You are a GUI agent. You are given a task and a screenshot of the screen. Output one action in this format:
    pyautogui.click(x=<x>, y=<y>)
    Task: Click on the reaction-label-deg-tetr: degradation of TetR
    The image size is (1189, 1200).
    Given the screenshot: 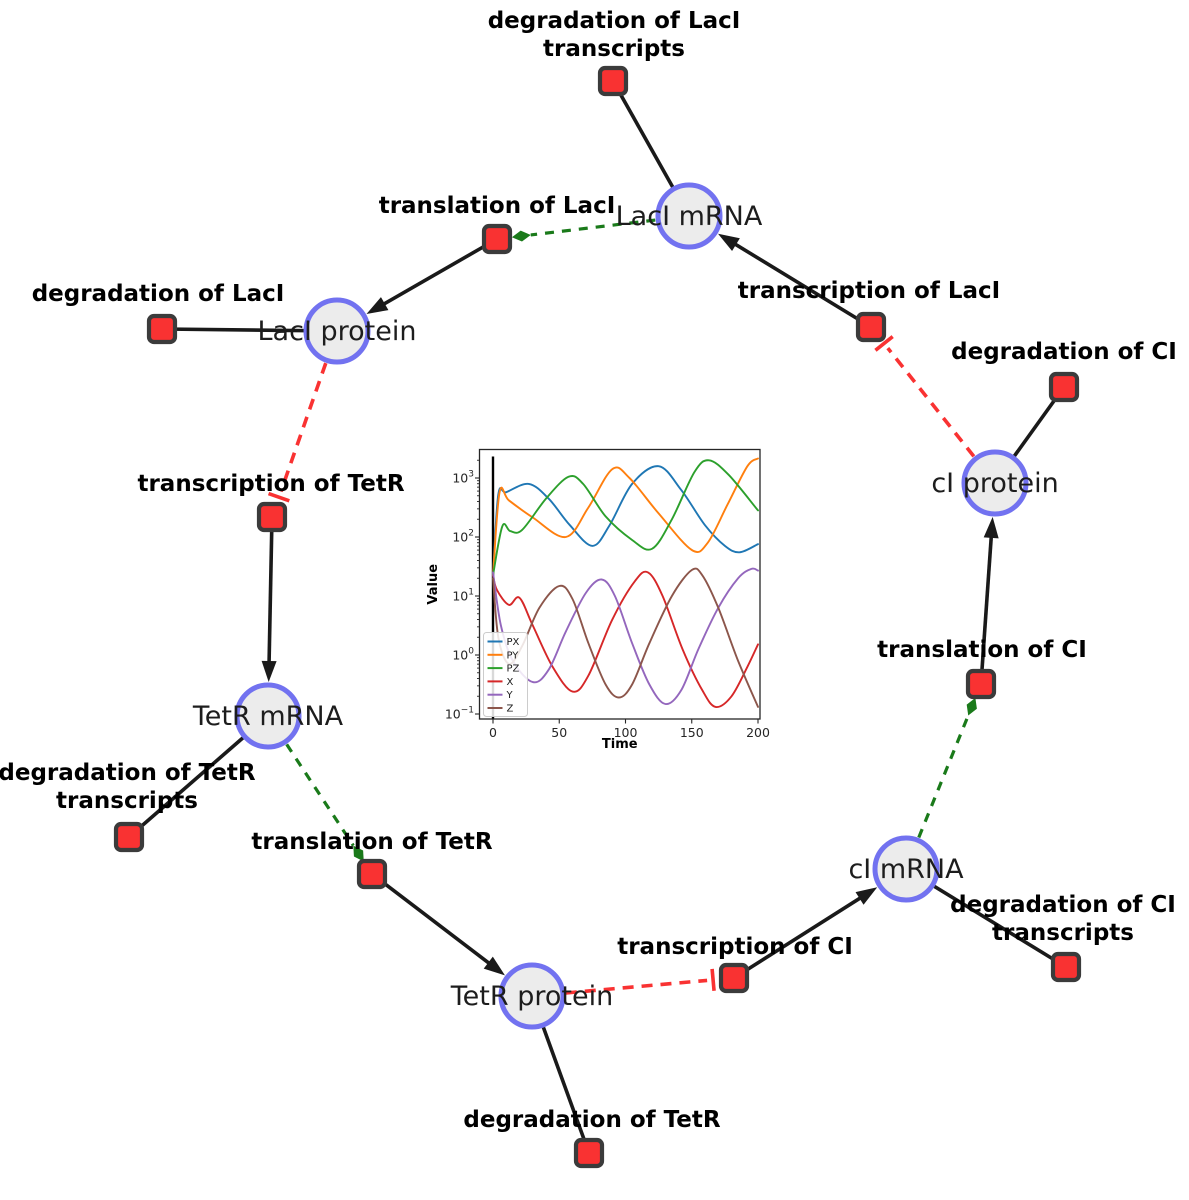 What is the action you would take?
    pyautogui.click(x=591, y=1120)
    